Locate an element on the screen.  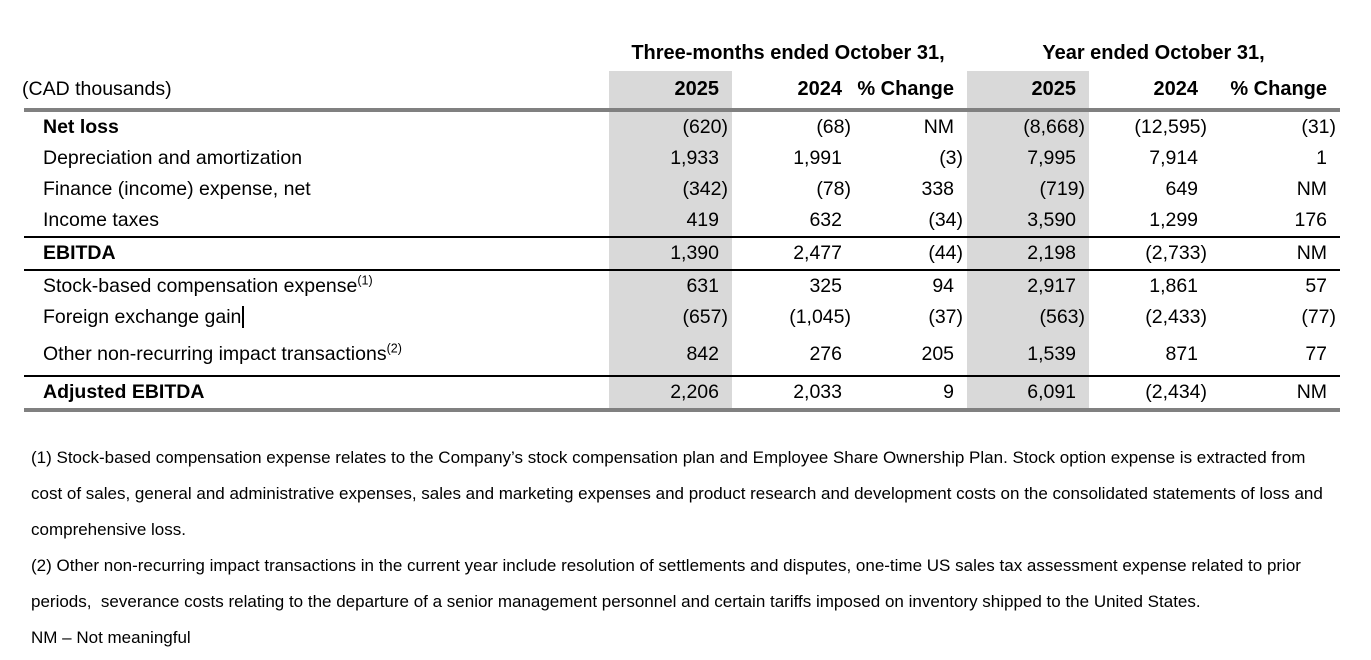
column-header-y-2025: 2025 is located at coordinates (1028, 91).